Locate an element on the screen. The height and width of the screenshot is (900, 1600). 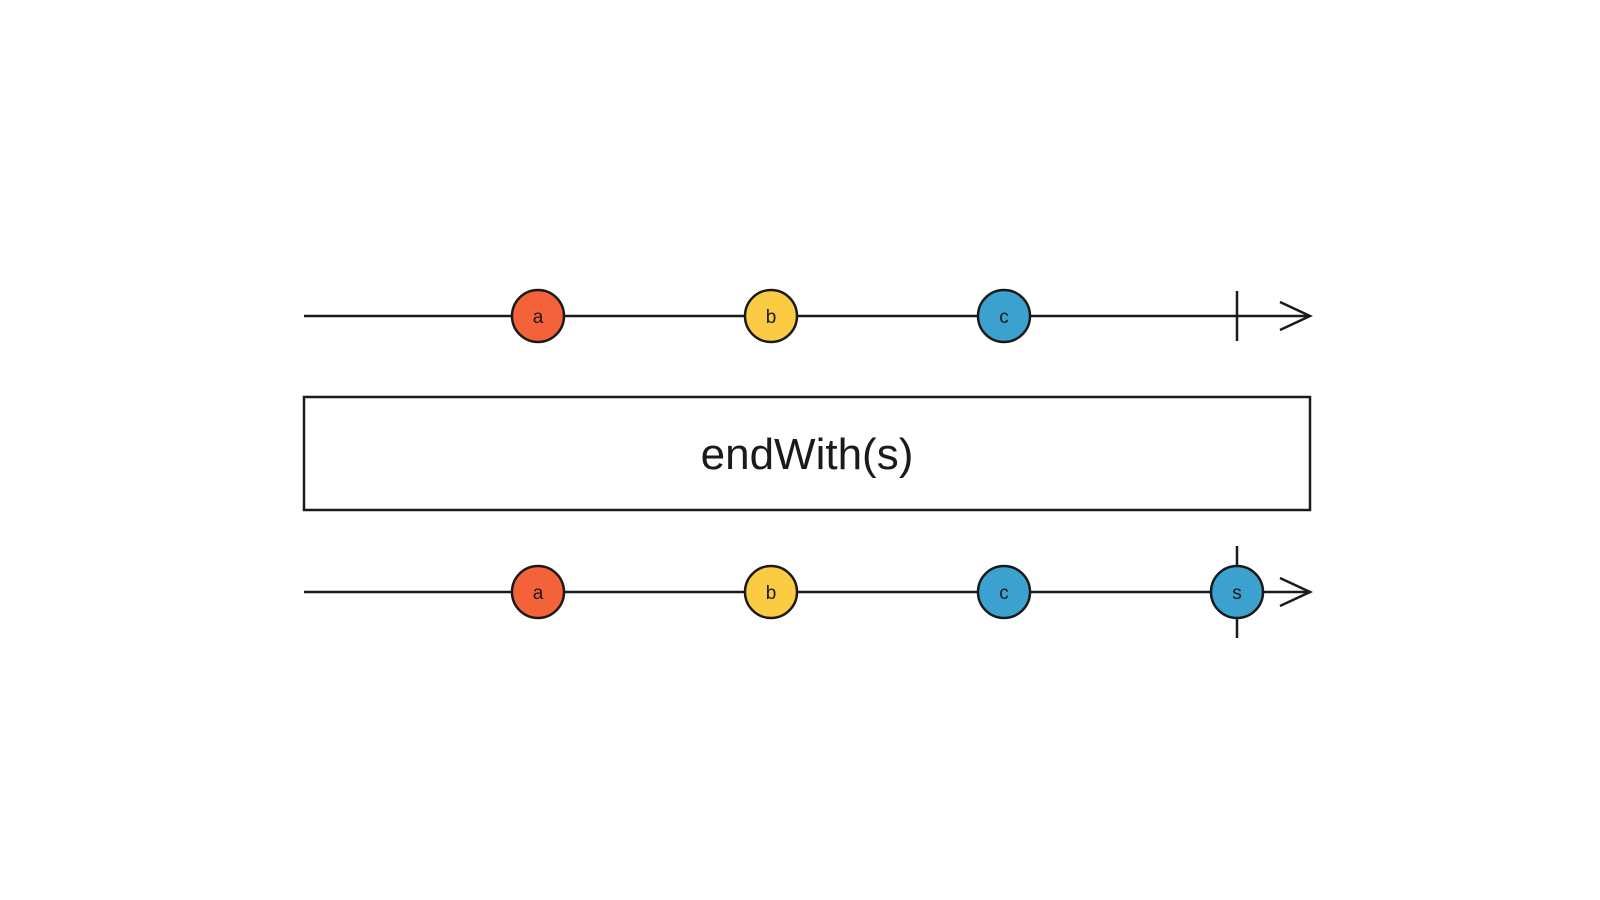
operator-box: endWith(s) is located at coordinates (807, 453).